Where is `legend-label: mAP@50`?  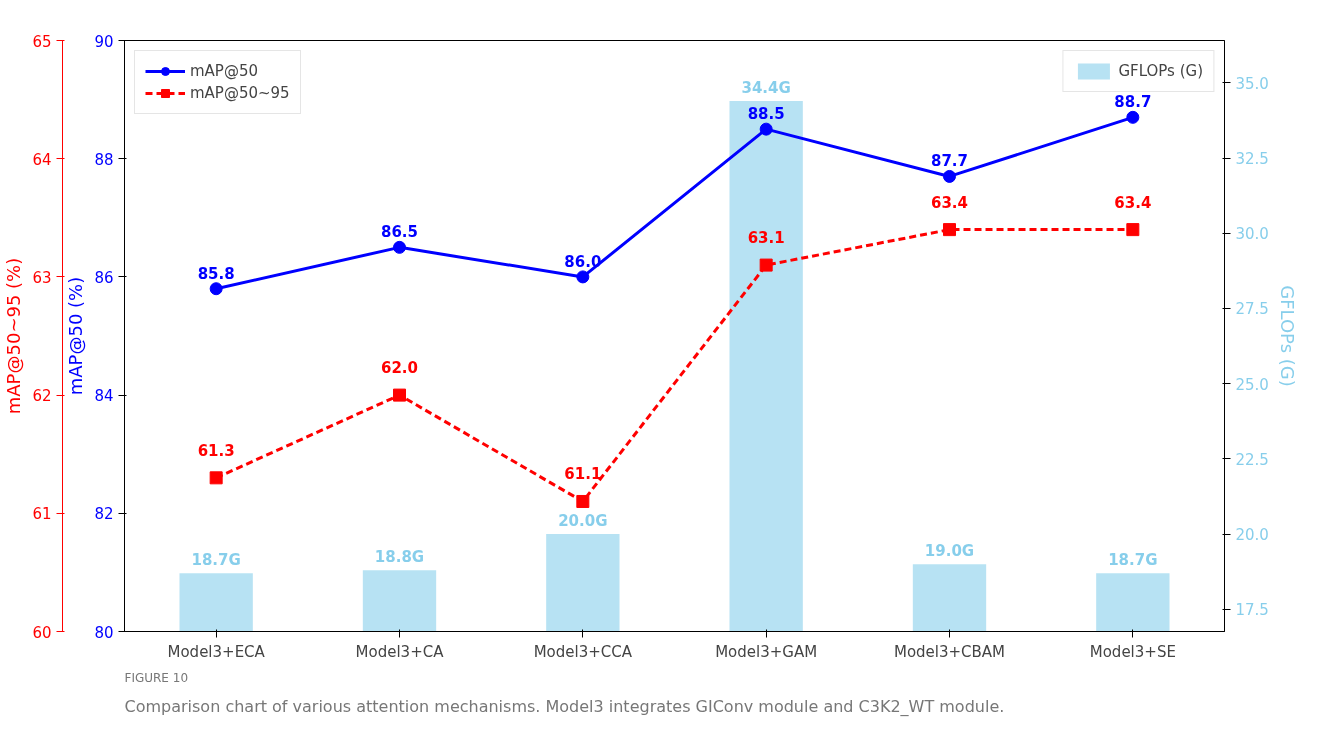 legend-label: mAP@50 is located at coordinates (224, 71).